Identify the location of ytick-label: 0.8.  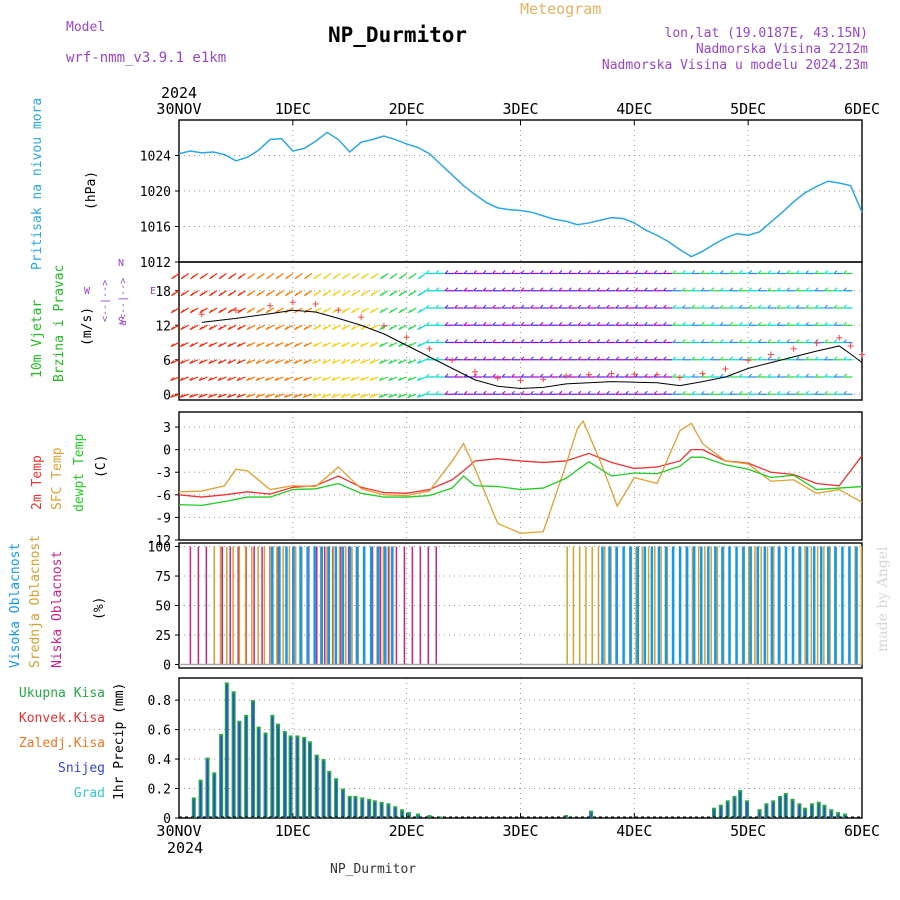
(159, 701).